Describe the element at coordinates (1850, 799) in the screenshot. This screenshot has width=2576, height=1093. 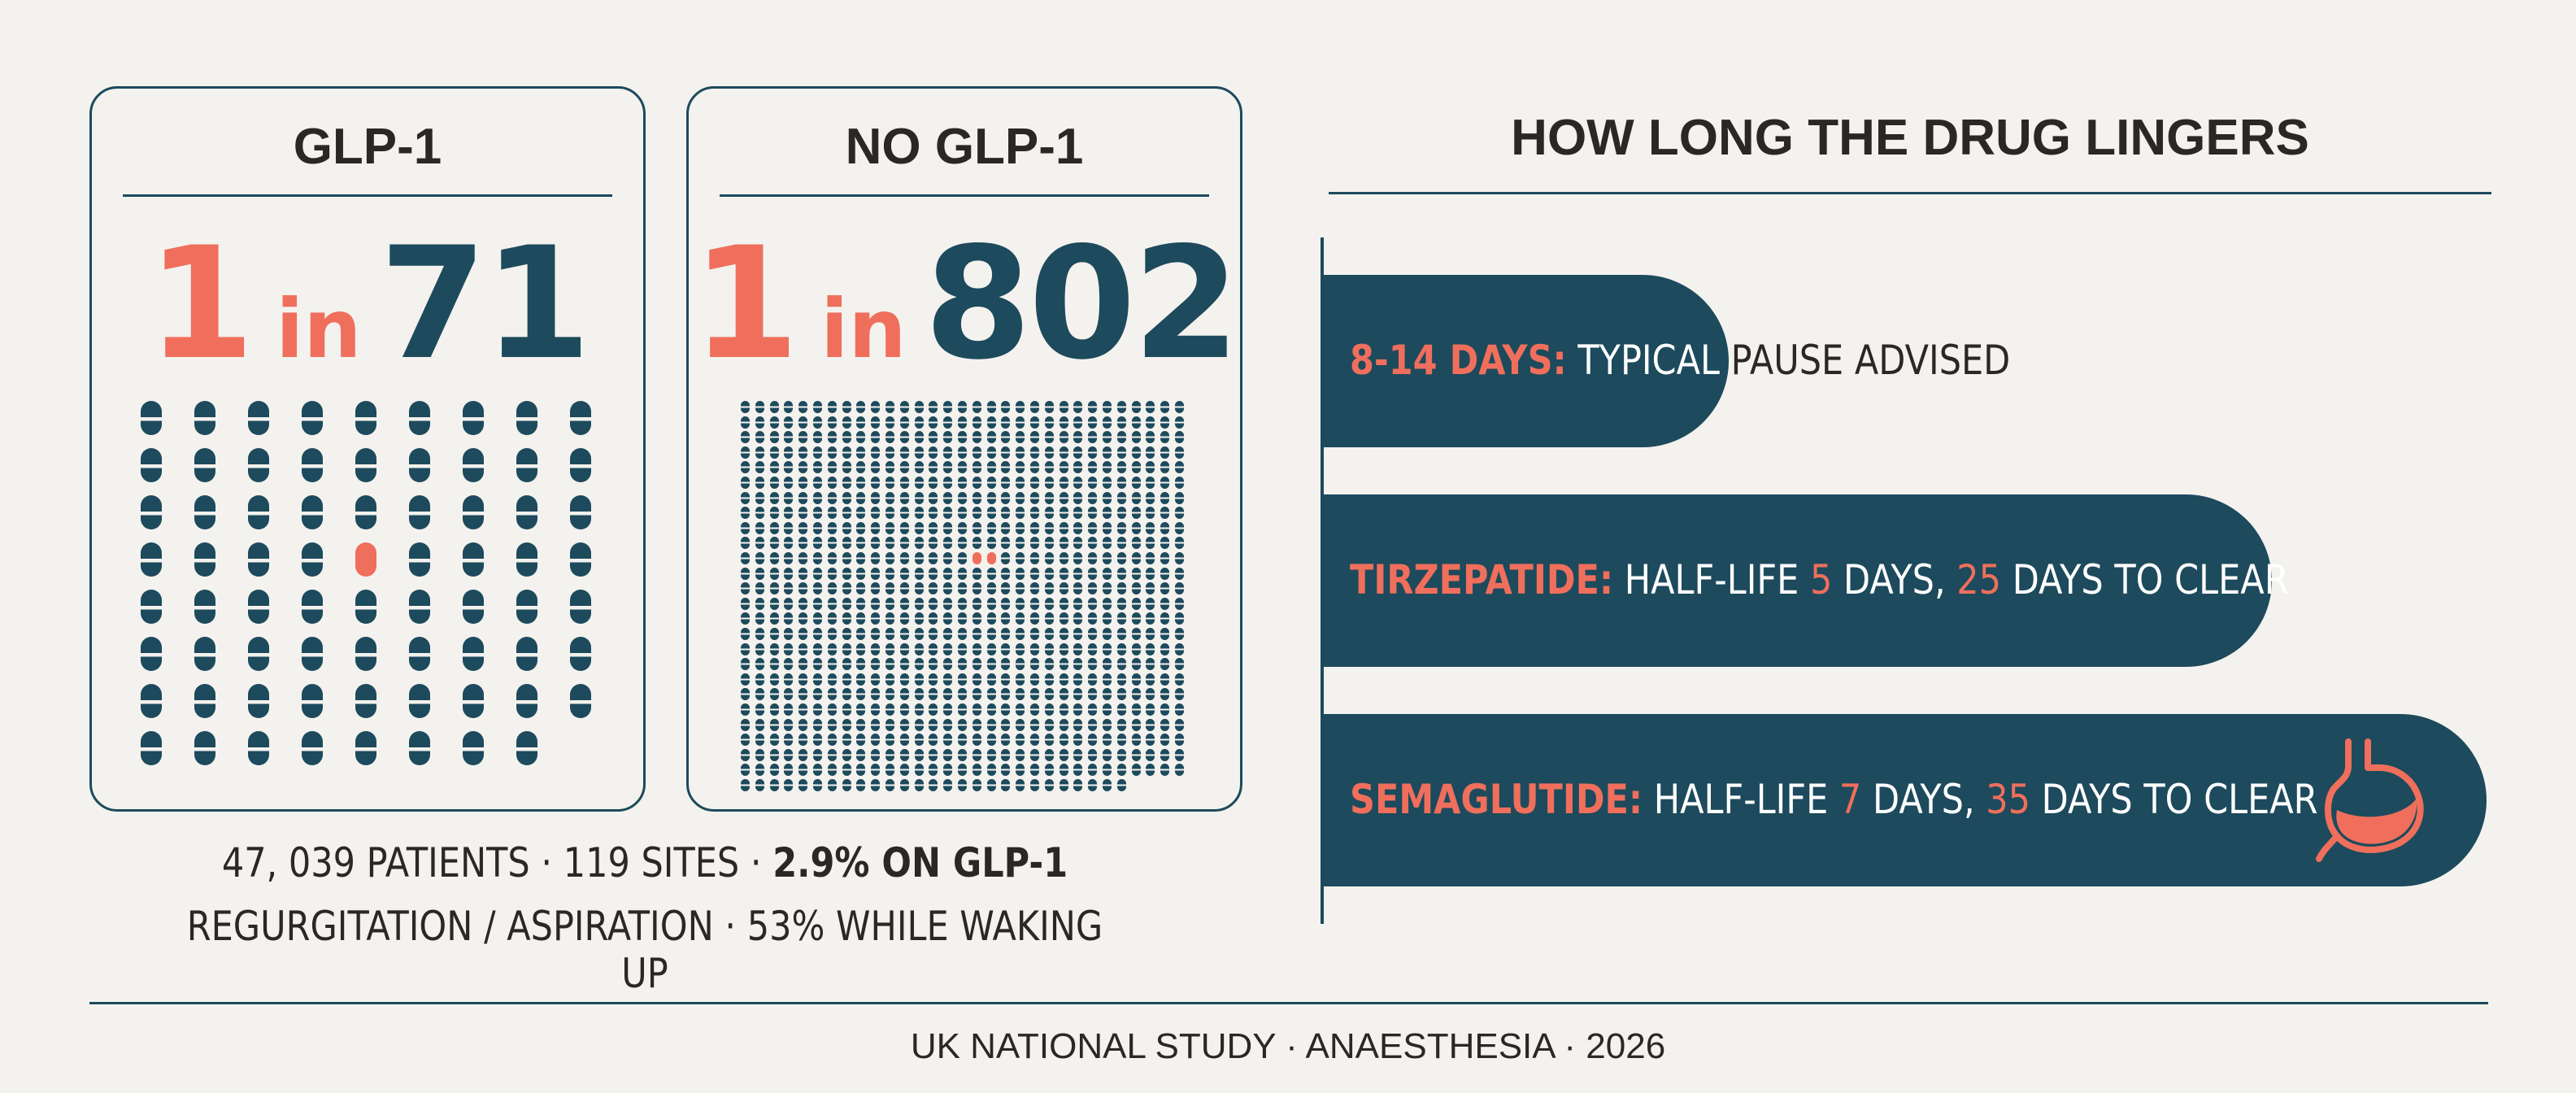
I see `half-life-value: 7` at that location.